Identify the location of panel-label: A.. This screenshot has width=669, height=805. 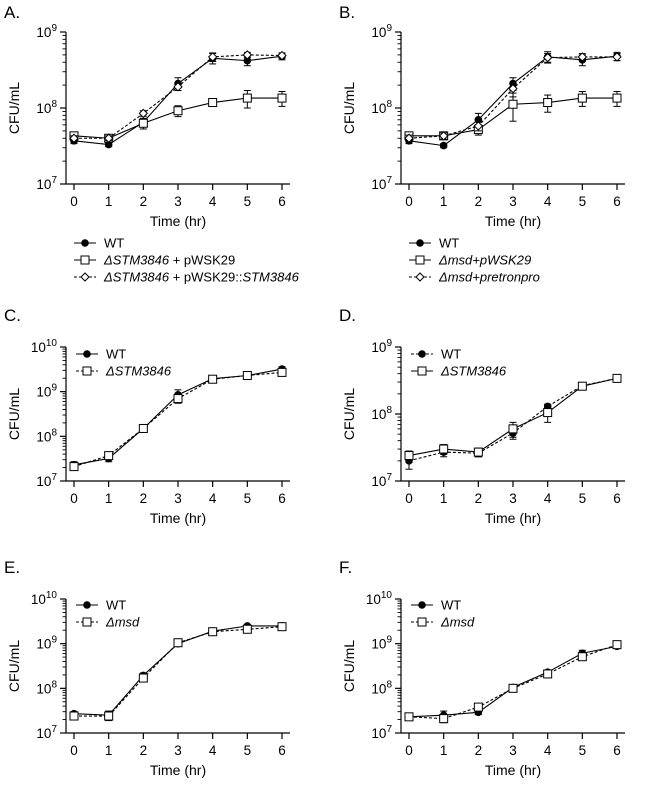
(12, 12).